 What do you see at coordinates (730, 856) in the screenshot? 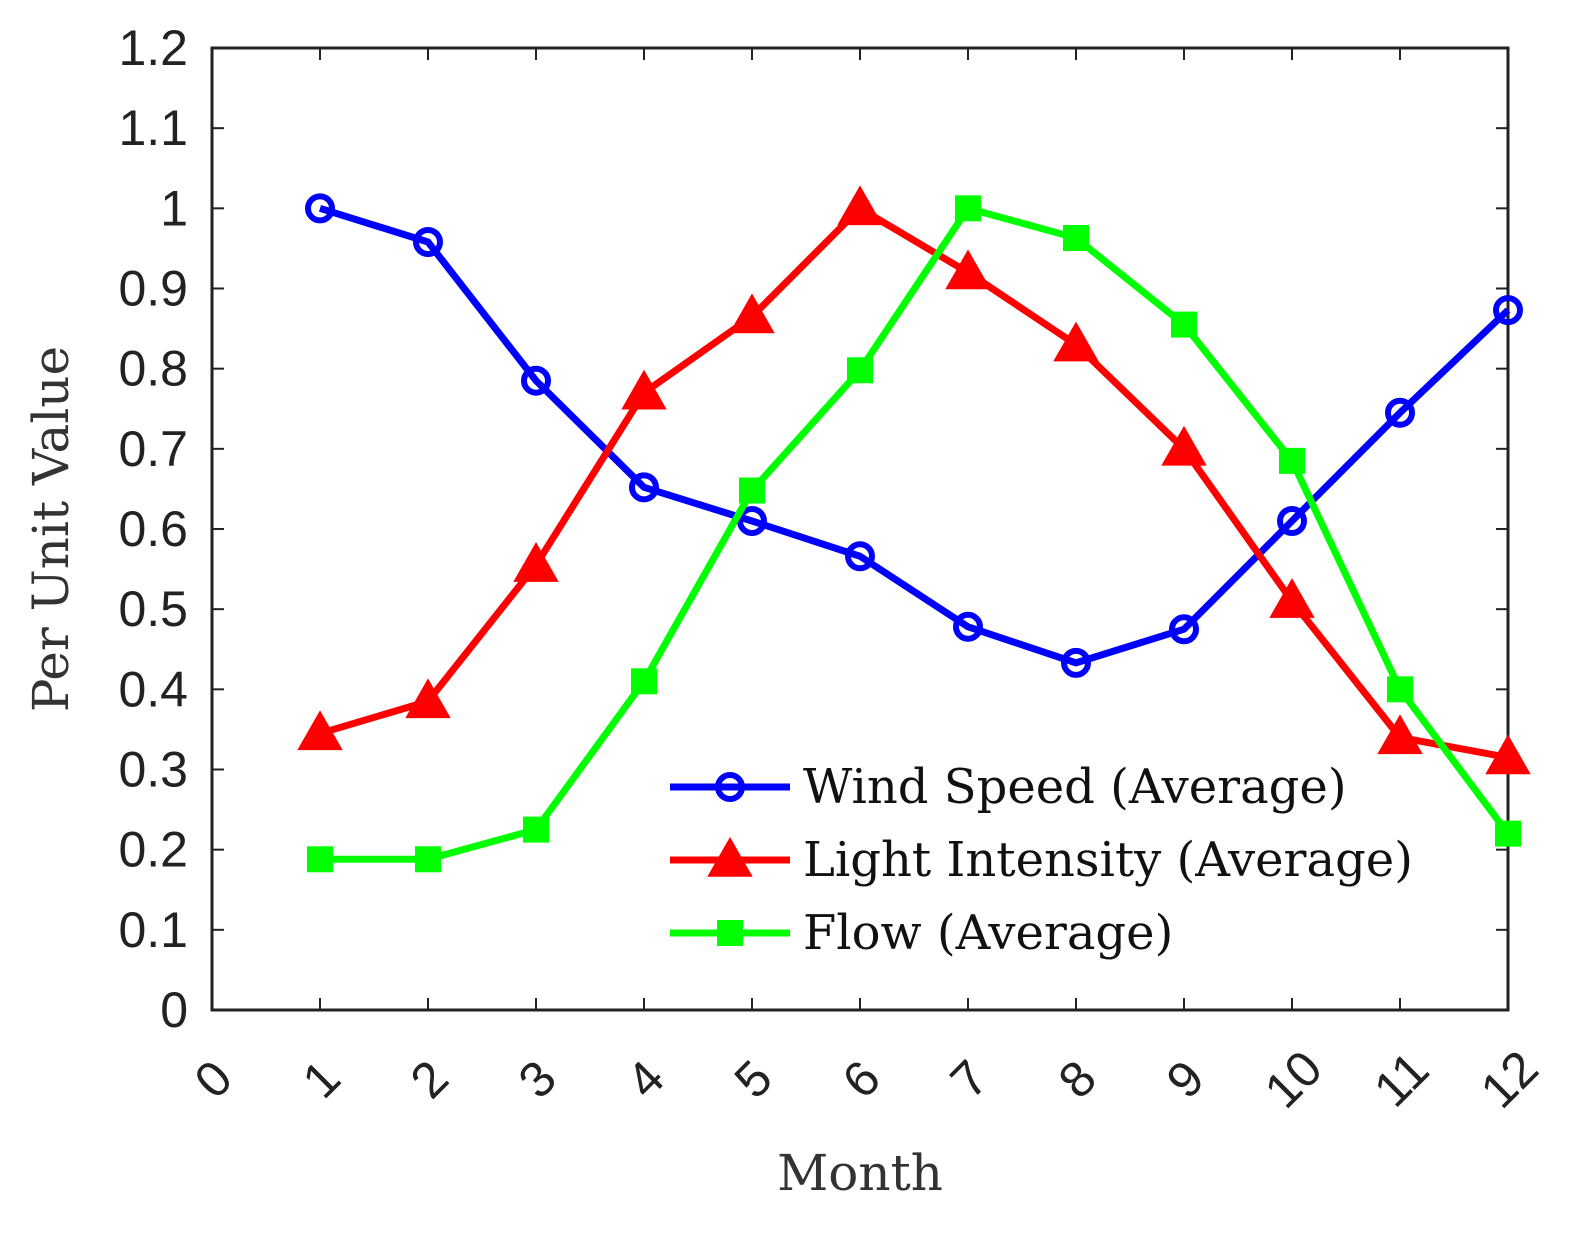
I see `legend-marker-light` at bounding box center [730, 856].